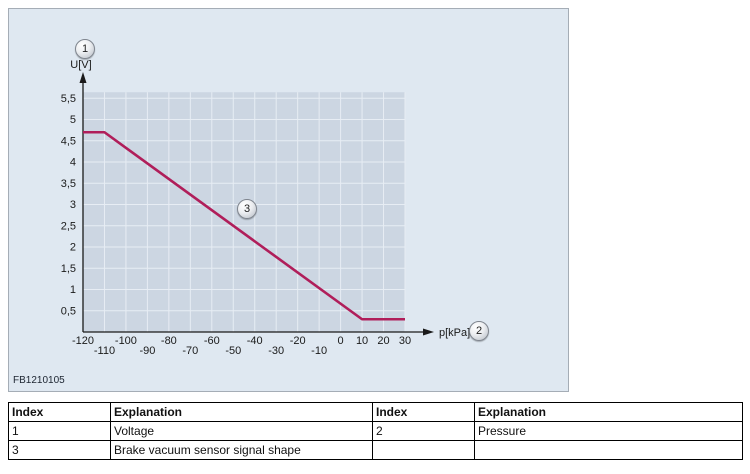  What do you see at coordinates (73, 163) in the screenshot?
I see `svg-text: 4` at bounding box center [73, 163].